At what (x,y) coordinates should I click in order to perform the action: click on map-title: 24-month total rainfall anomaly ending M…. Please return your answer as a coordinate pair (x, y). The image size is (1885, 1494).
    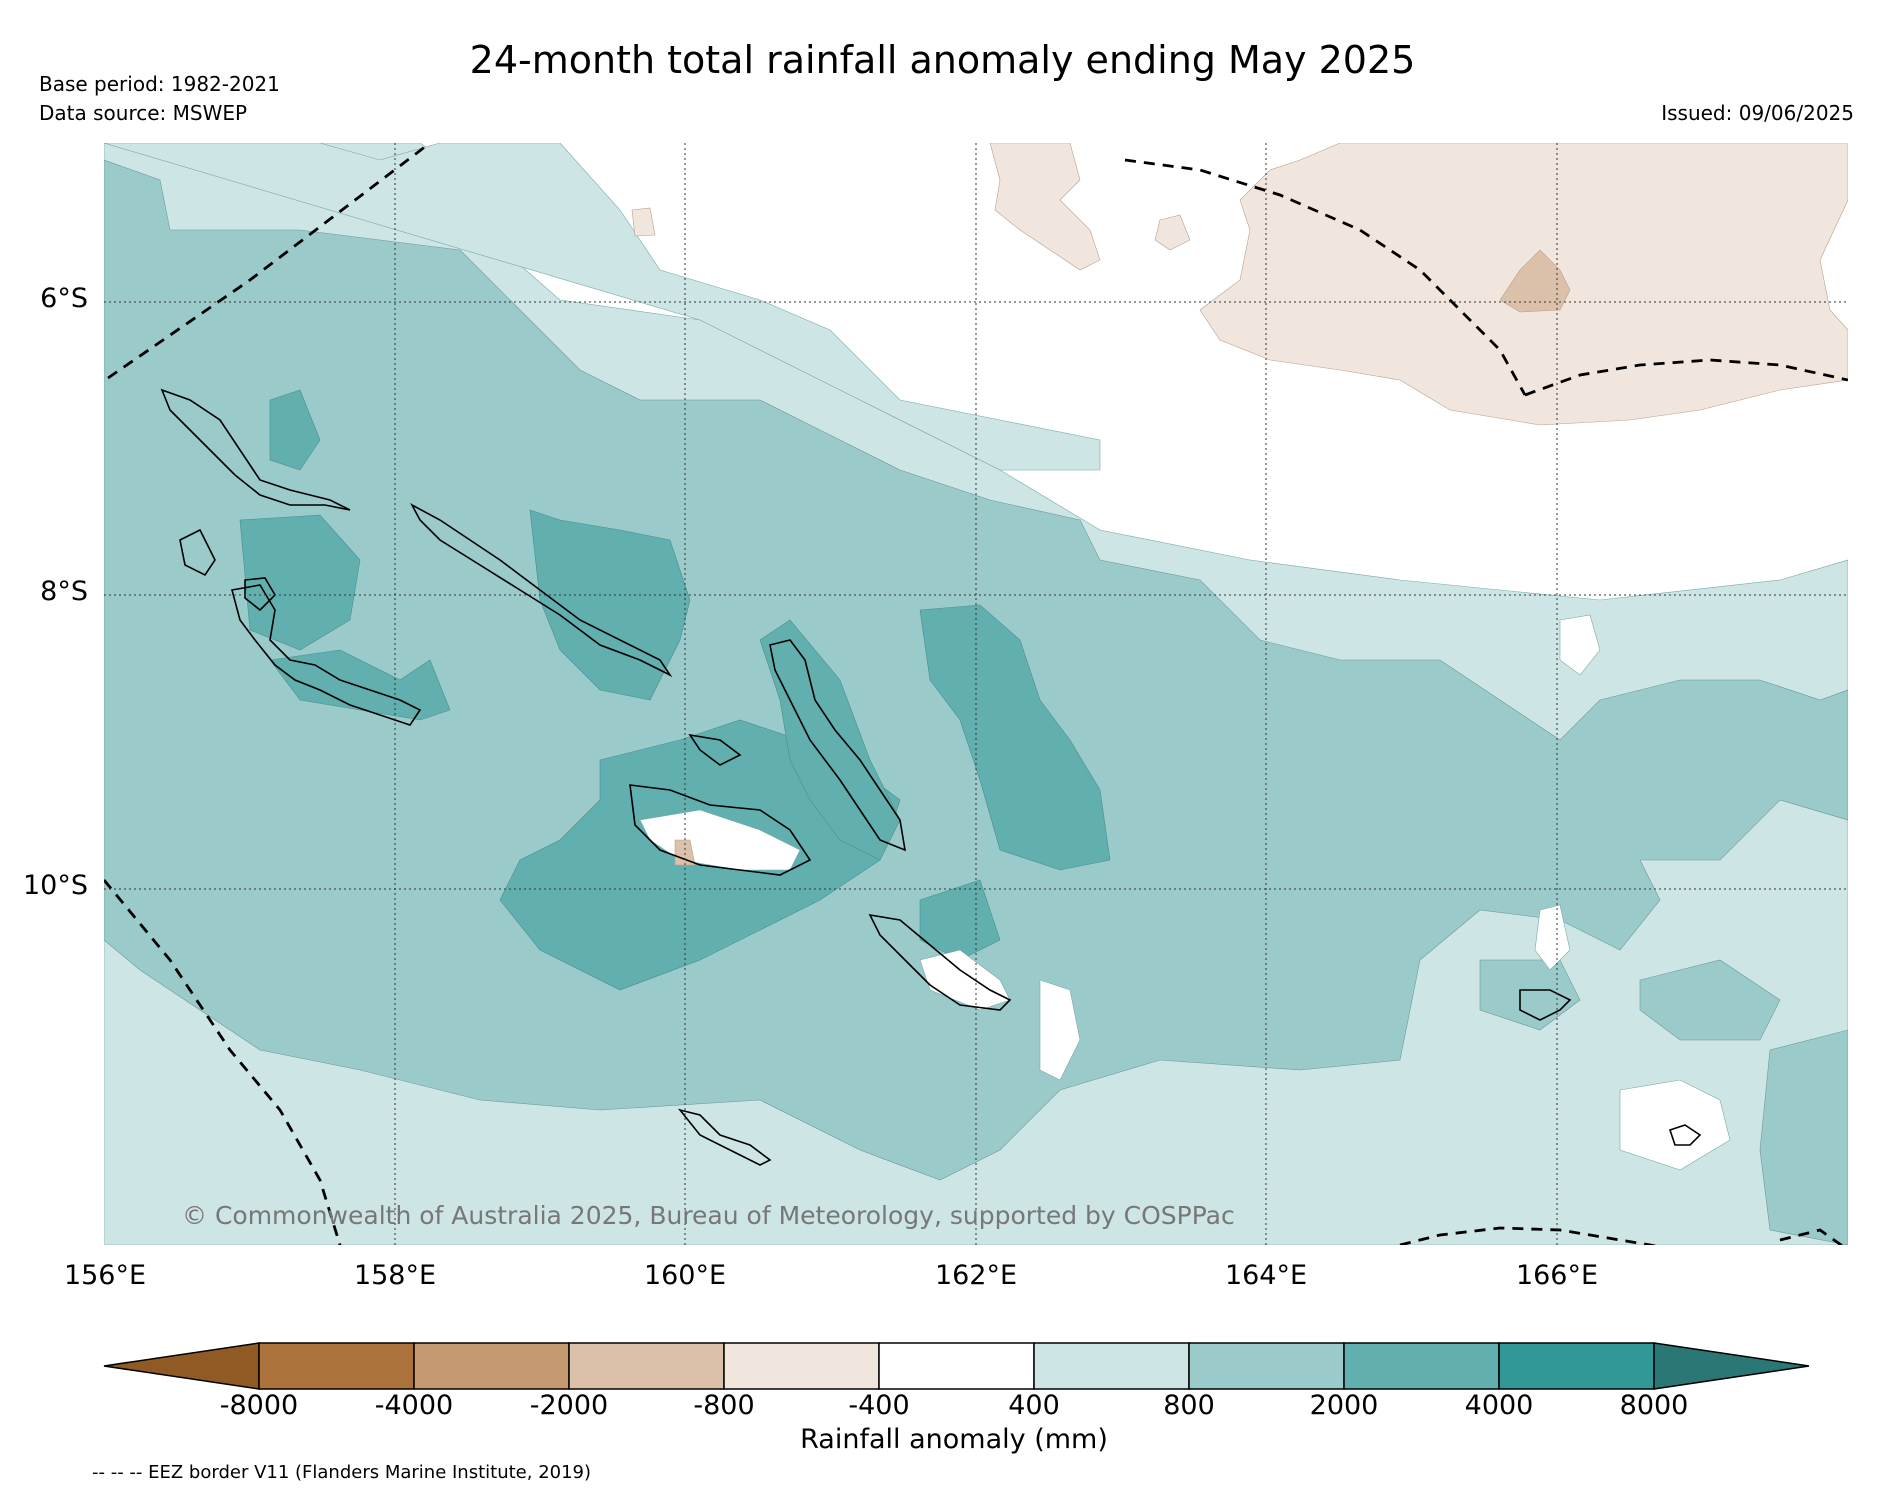
    Looking at the image, I should click on (942, 60).